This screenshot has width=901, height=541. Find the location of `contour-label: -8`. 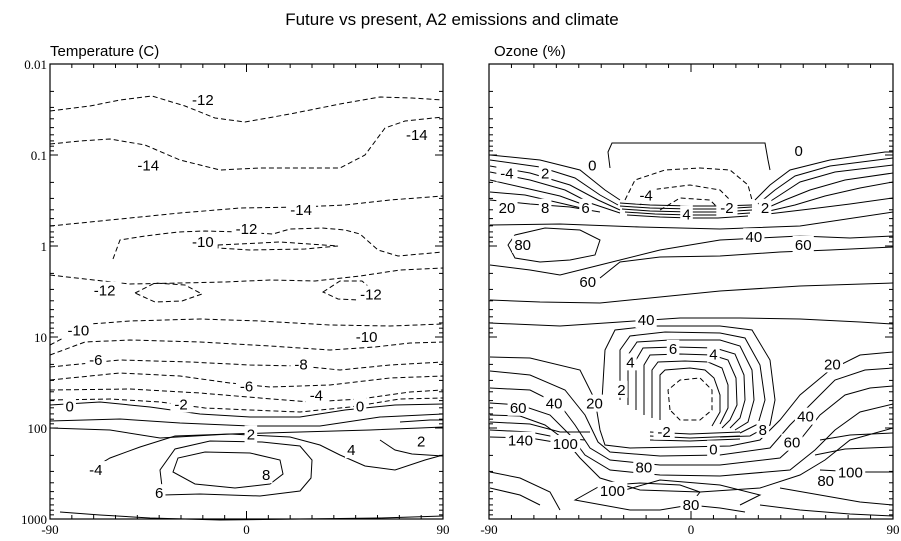

contour-label: -8 is located at coordinates (300, 364).